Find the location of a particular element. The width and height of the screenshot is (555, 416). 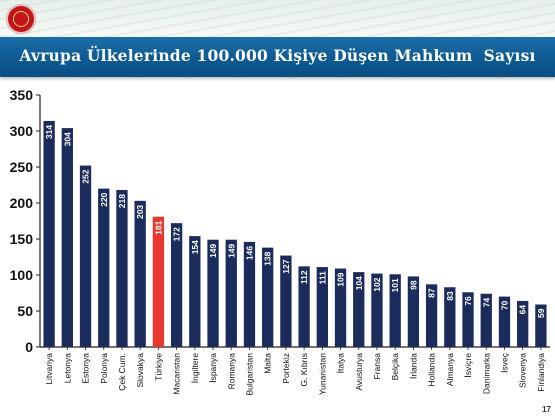

x-tick-label: Finlandiya is located at coordinates (541, 372).